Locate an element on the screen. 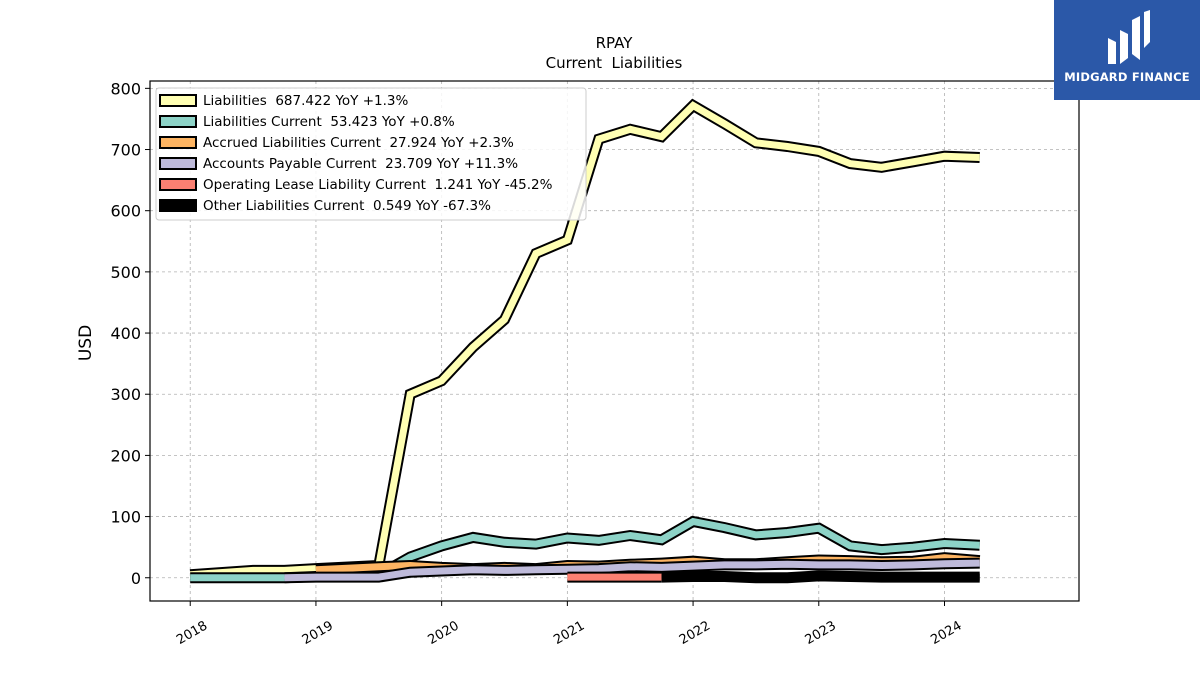 The image size is (1200, 675). x-tick-label: 2021 is located at coordinates (569, 633).